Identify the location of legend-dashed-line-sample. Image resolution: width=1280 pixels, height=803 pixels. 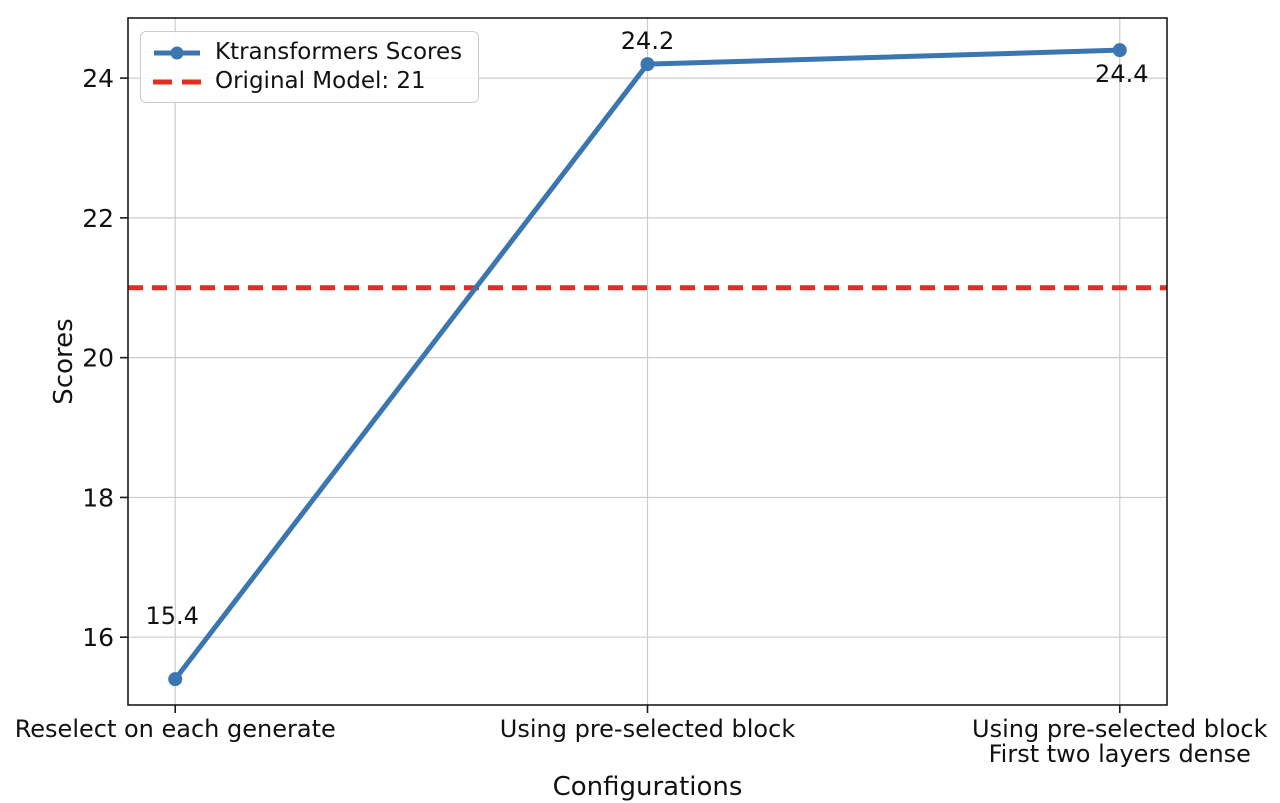
(177, 81).